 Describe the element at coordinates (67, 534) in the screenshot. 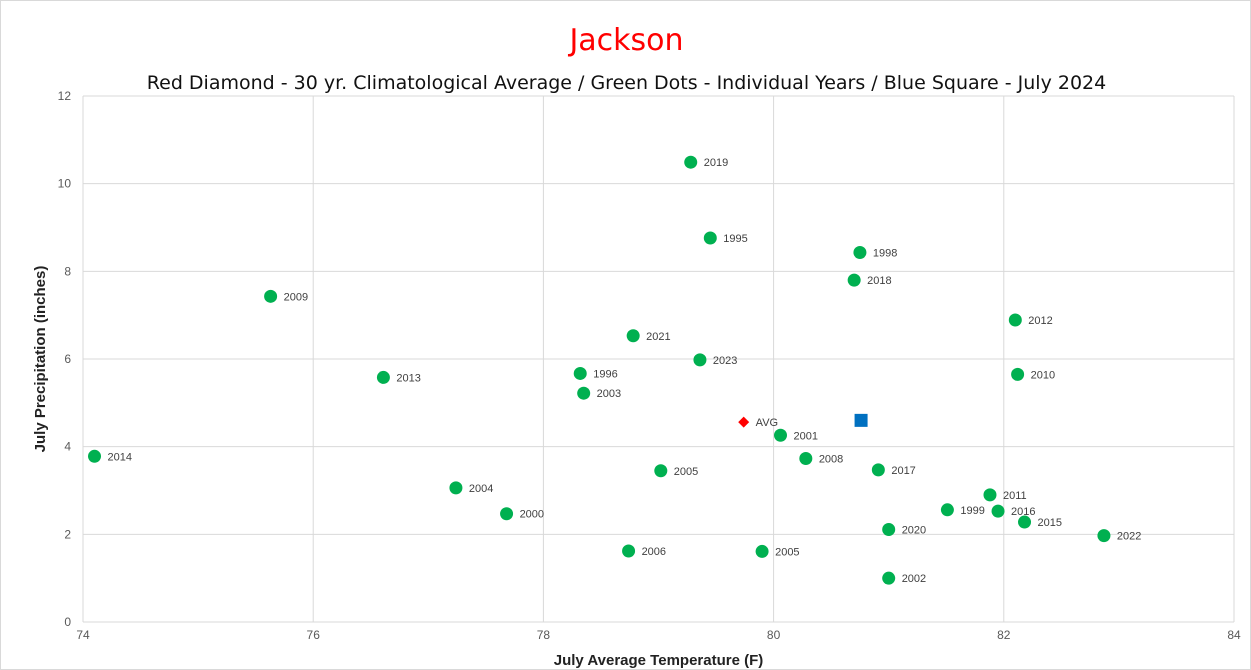

I see `y-tick-label: 2` at that location.